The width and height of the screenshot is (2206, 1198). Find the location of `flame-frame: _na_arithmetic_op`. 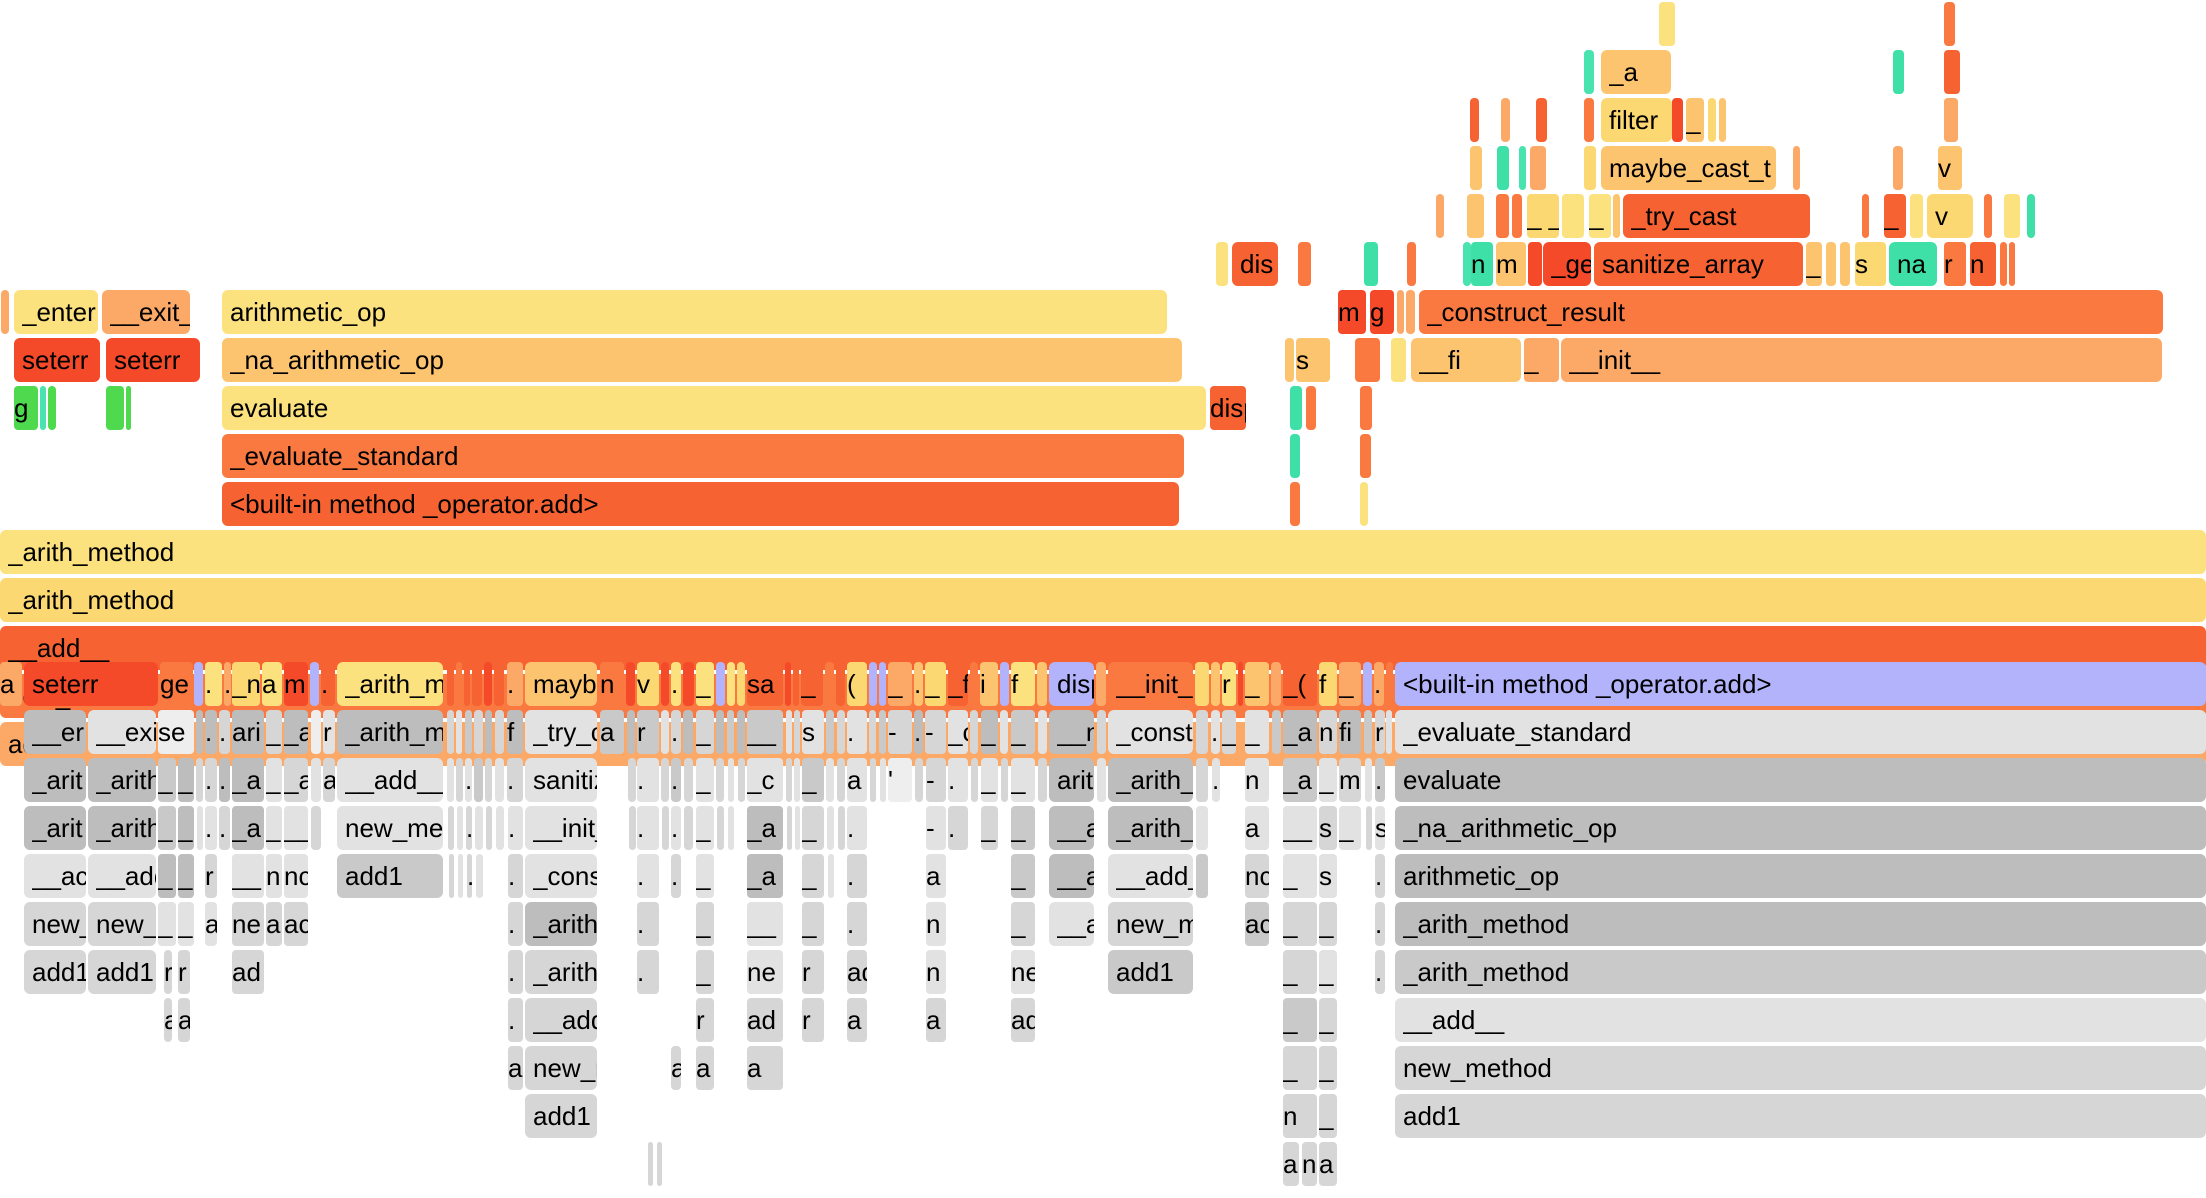

flame-frame: _na_arithmetic_op is located at coordinates (1800, 828).